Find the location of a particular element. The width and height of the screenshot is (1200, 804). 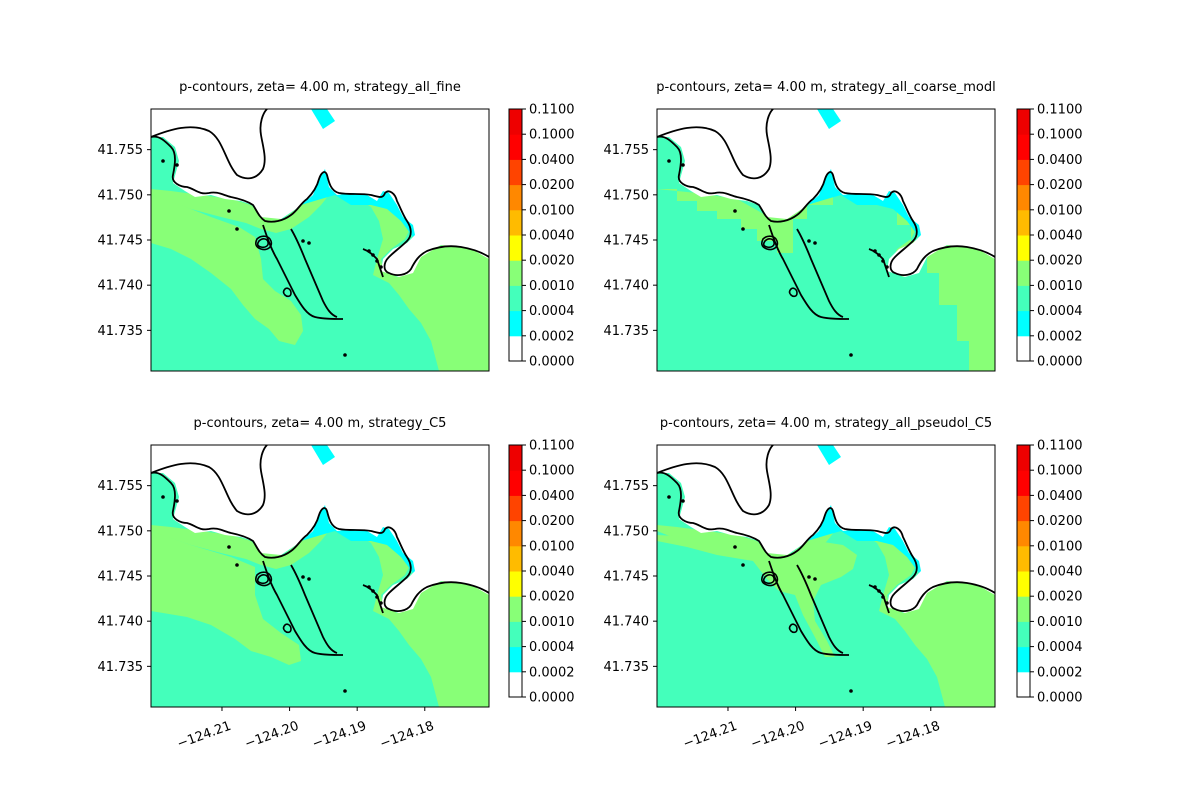

colorbar-tick-label: 0.0100 is located at coordinates (1060, 210).